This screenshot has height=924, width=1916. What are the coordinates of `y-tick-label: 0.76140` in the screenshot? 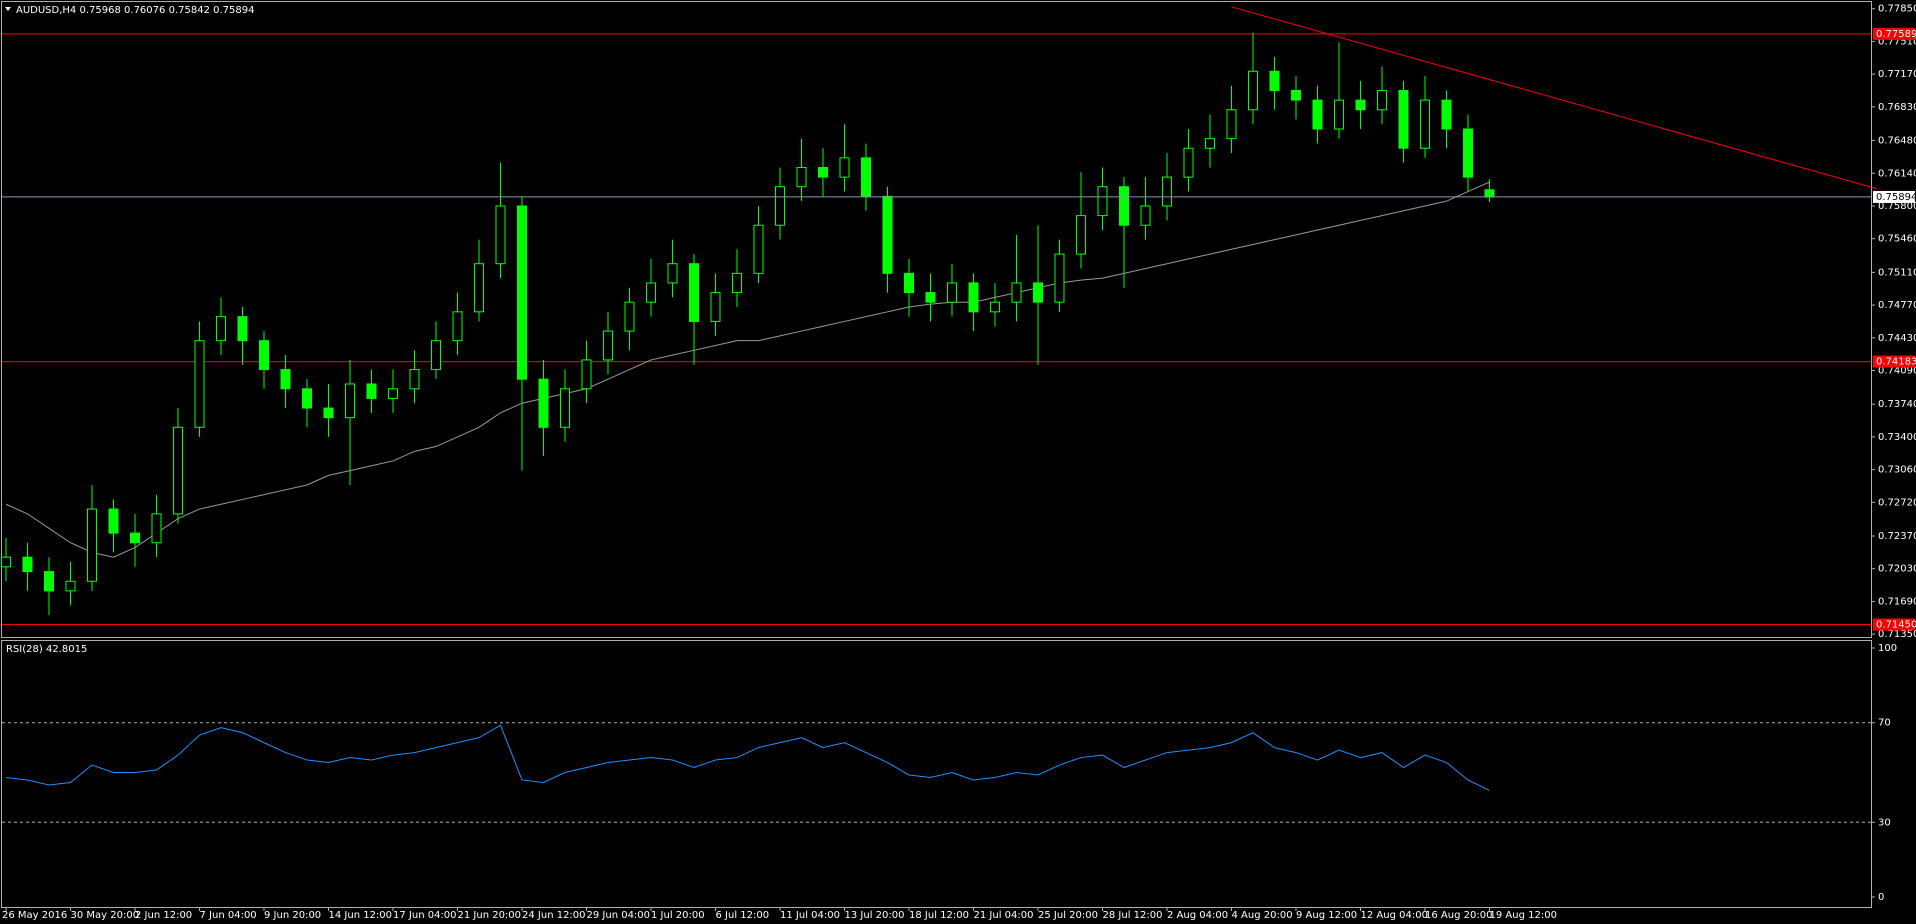 It's located at (1897, 173).